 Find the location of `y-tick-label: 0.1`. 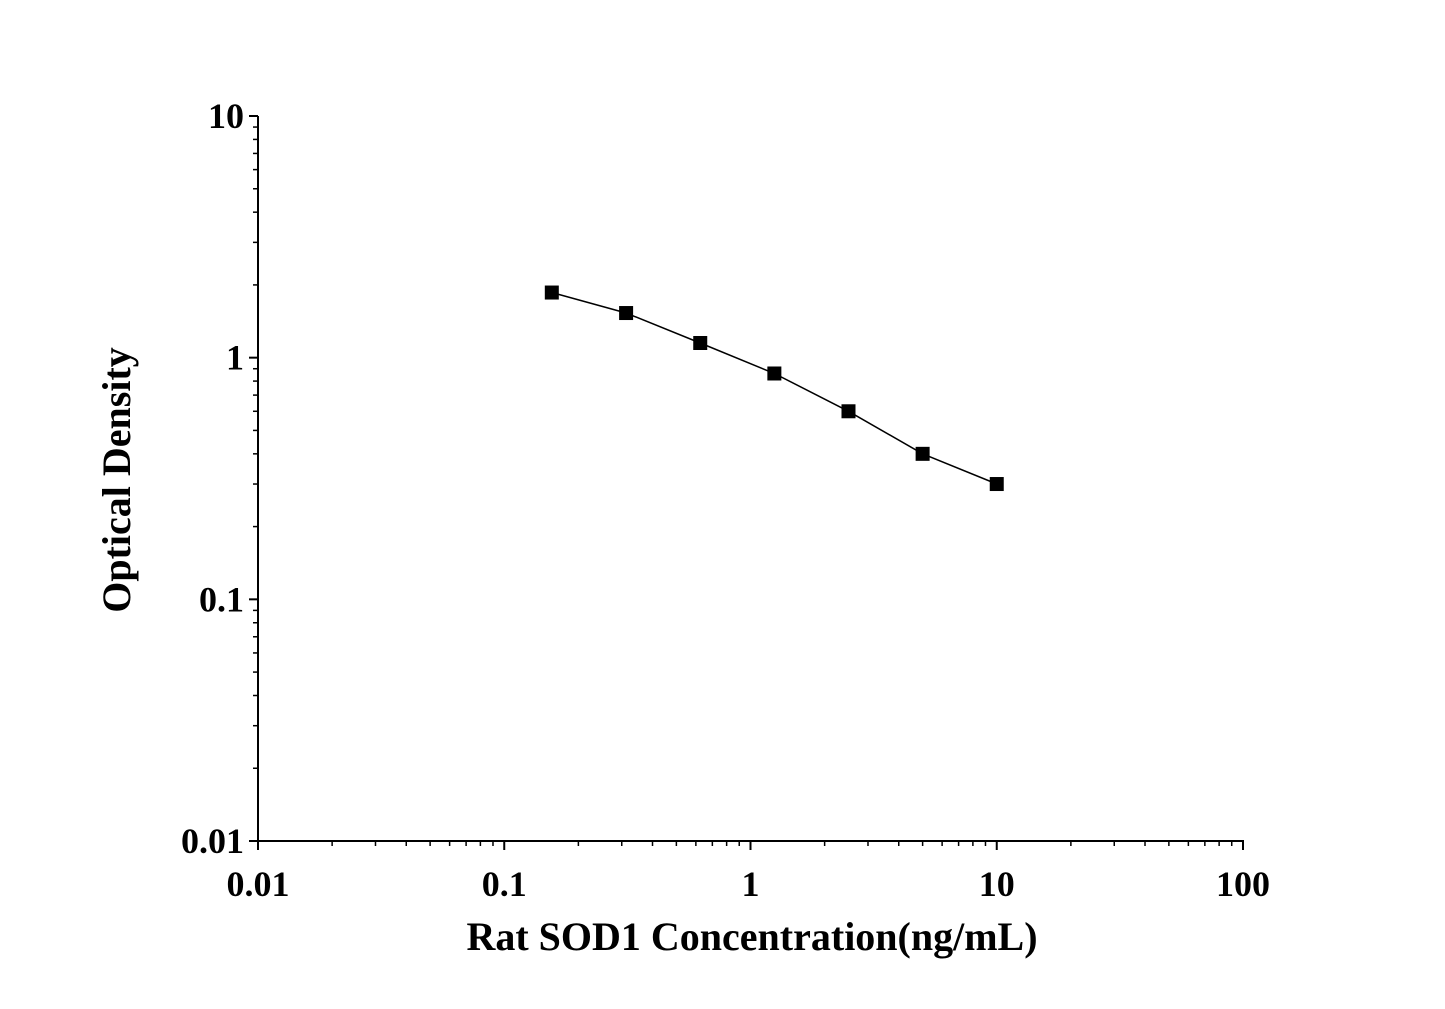

y-tick-label: 0.1 is located at coordinates (221, 599).